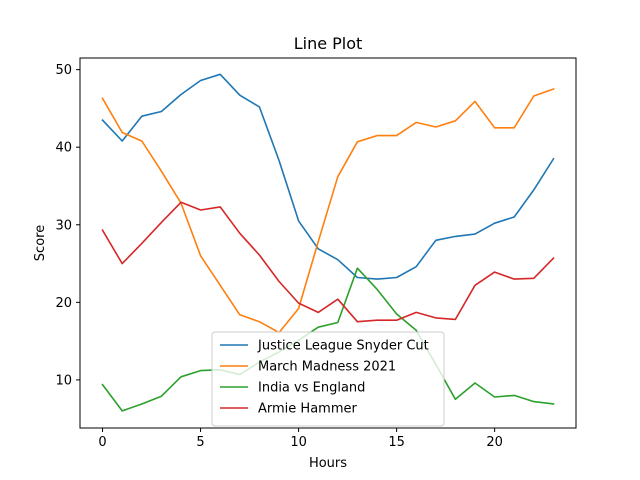 This screenshot has width=640, height=480. Describe the element at coordinates (63, 380) in the screenshot. I see `y-tick-label-0: 10` at that location.